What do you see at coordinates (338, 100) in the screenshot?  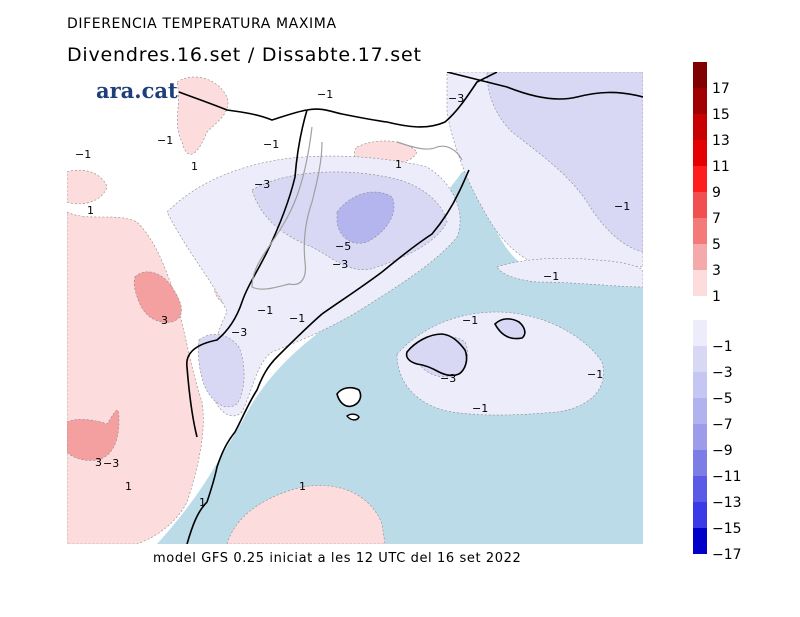 I see `coastline-pyrenees-west` at bounding box center [338, 100].